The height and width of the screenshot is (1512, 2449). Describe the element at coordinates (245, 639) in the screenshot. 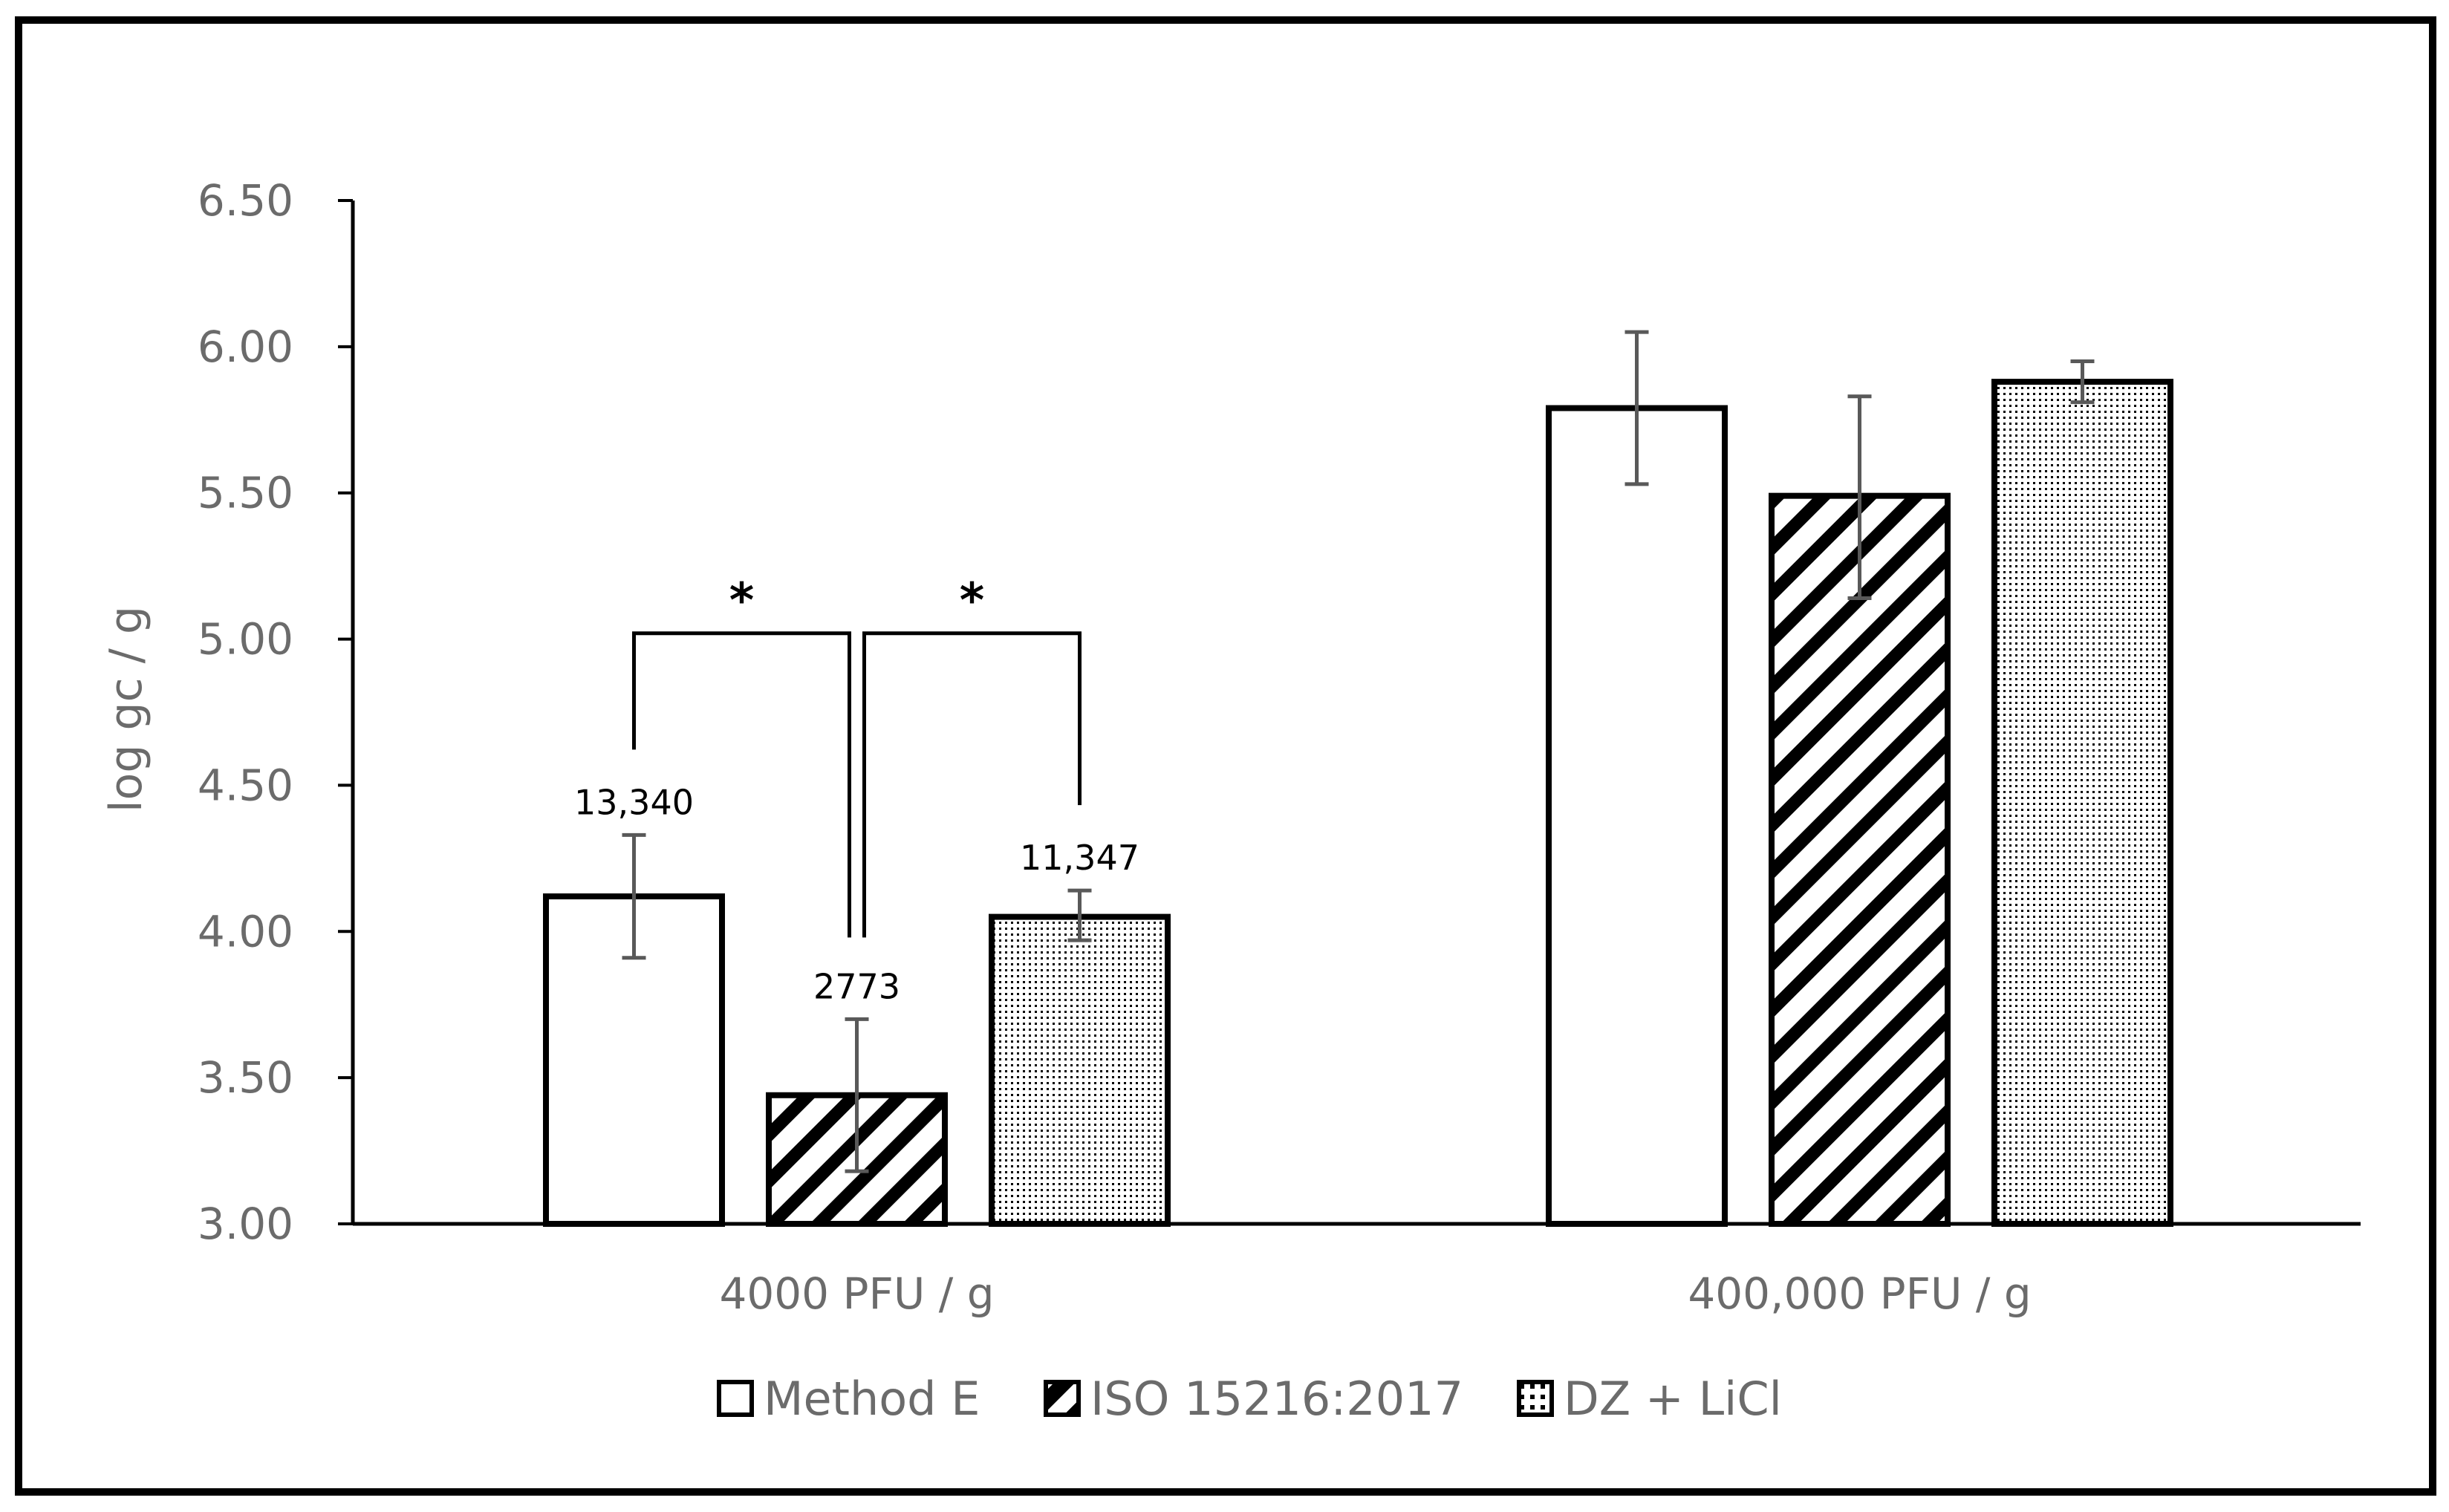

I see `y-tick-label: 5.00` at that location.